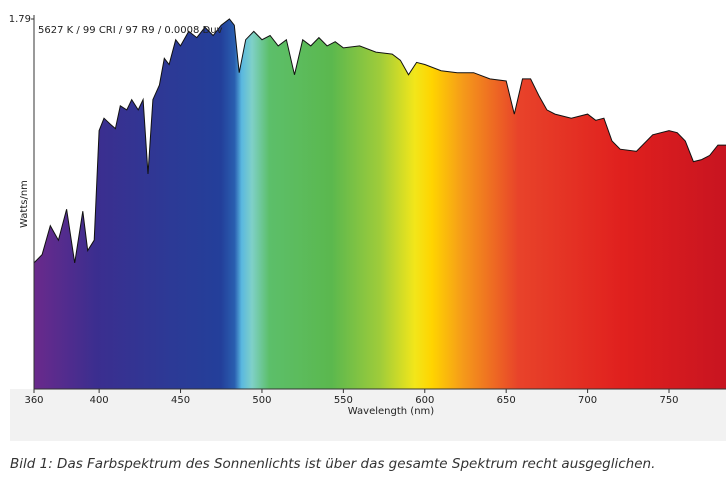 The image size is (726, 479). Describe the element at coordinates (130, 30) in the screenshot. I see `annotation: 5627 K / 99 CRI / 97 R9 / 0.0008 Duv` at that location.